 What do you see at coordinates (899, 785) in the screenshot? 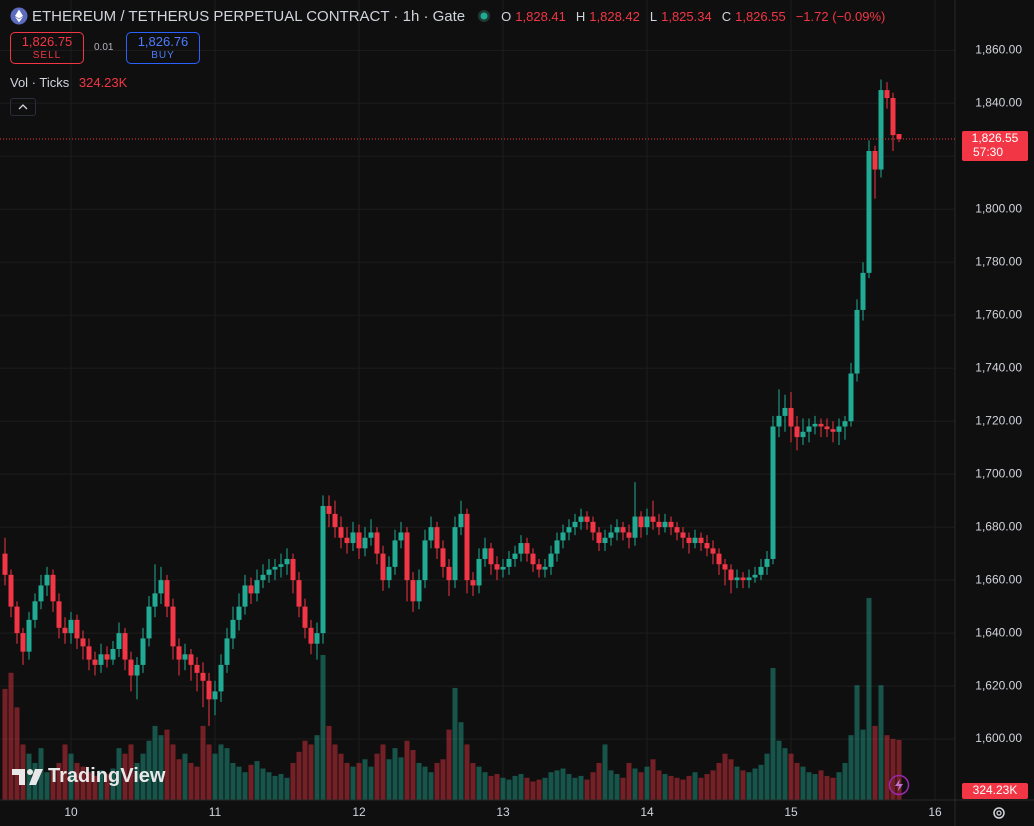
I see `lightning-button` at bounding box center [899, 785].